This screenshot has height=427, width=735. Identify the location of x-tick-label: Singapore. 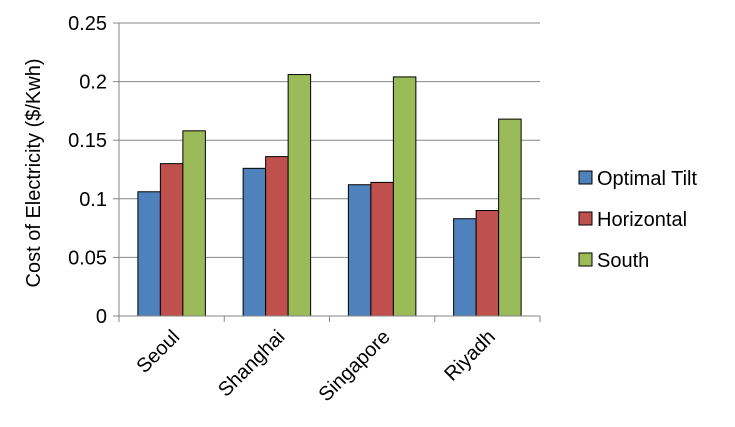
(355, 366).